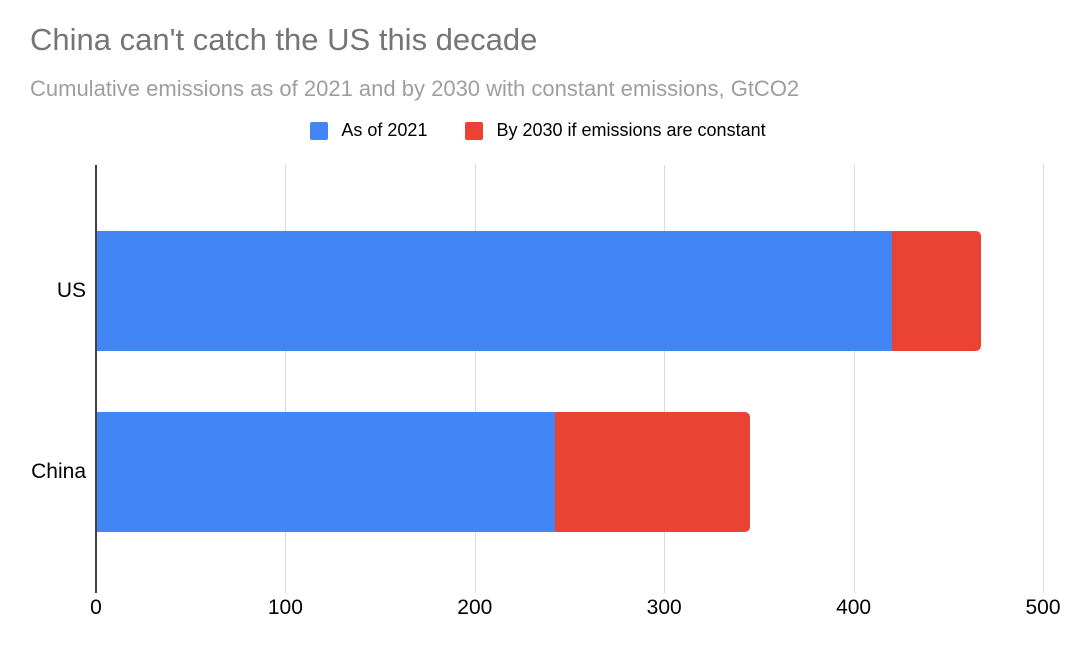 The height and width of the screenshot is (656, 1076). I want to click on page-title: China can't catch the US this decade, so click(284, 39).